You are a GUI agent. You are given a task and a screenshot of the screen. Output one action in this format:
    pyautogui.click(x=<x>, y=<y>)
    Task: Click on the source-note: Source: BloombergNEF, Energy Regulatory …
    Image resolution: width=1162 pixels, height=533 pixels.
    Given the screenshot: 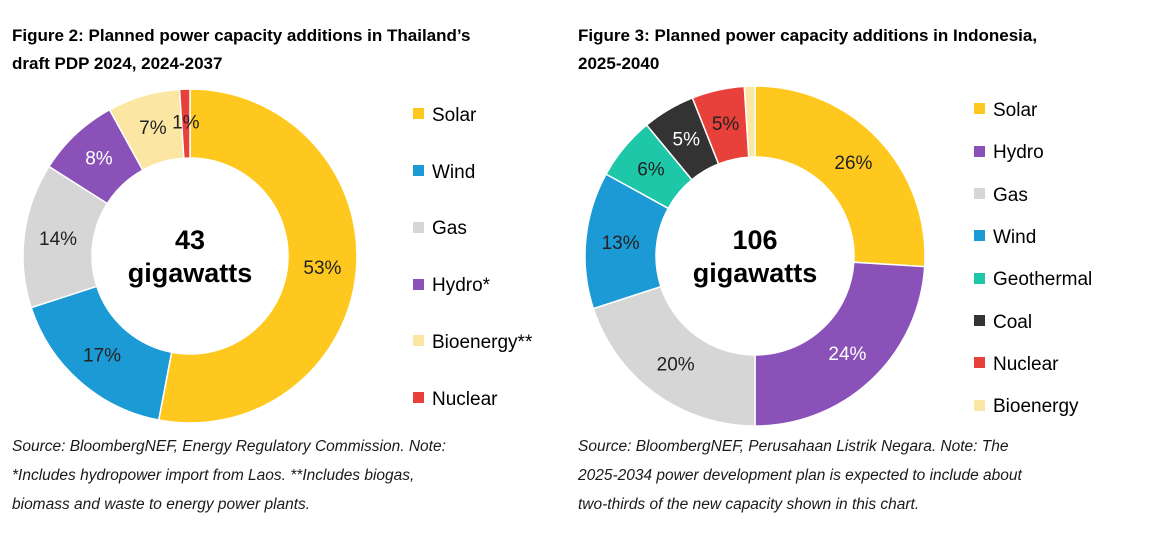 What is the action you would take?
    pyautogui.click(x=287, y=475)
    